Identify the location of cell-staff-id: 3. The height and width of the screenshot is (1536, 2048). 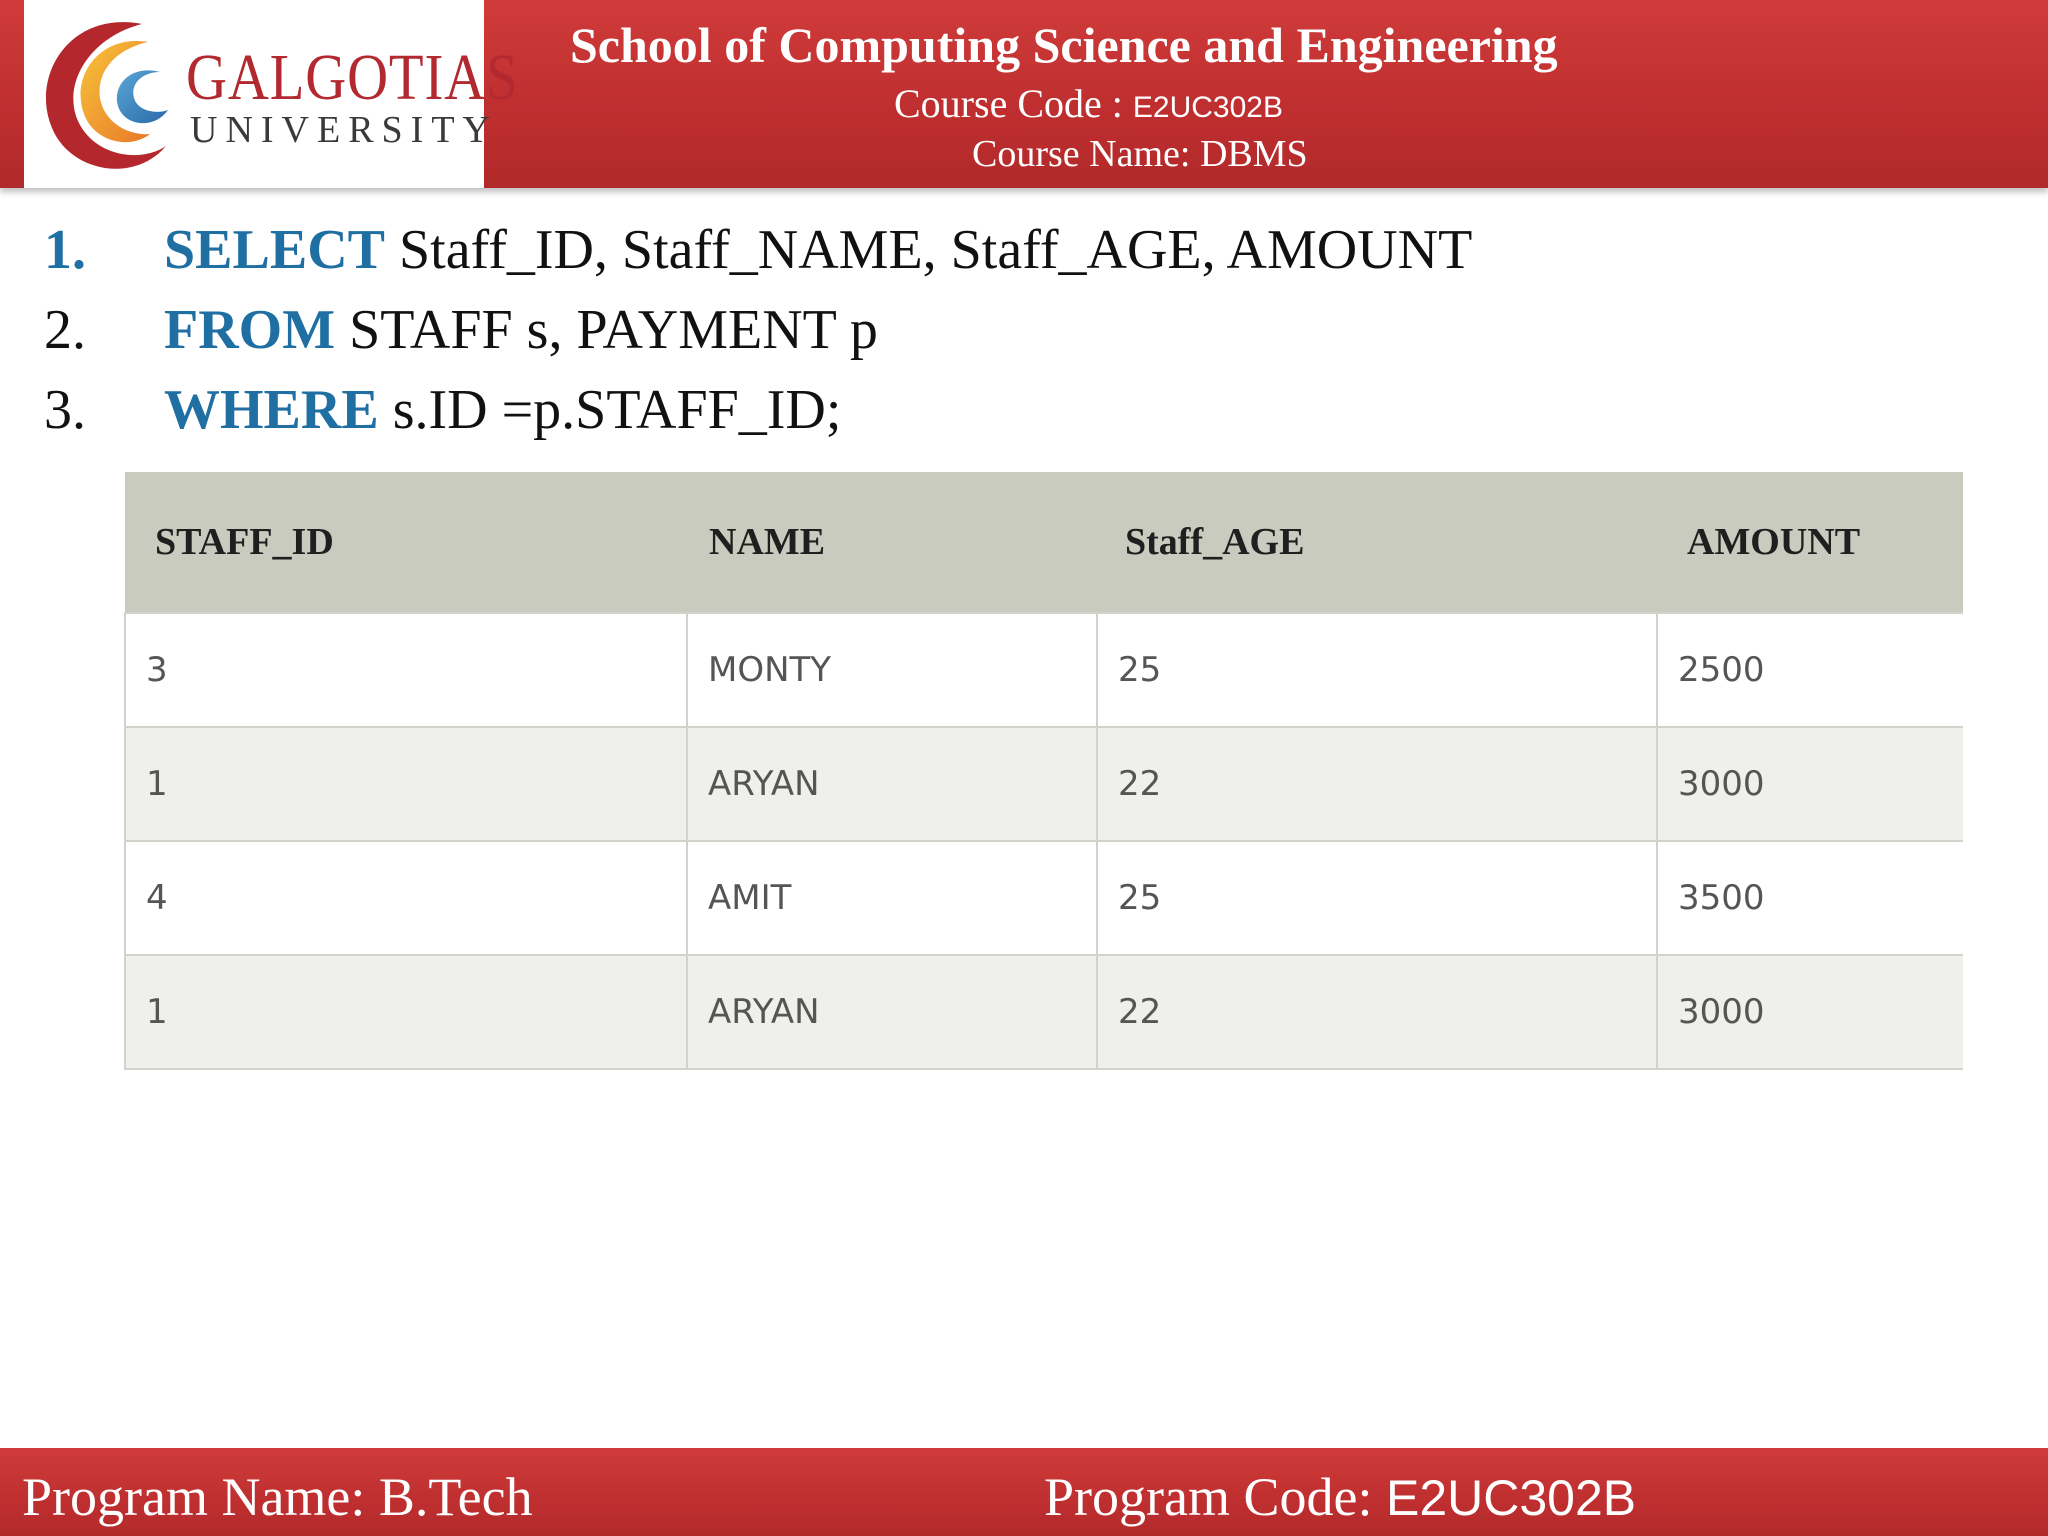
(406, 670).